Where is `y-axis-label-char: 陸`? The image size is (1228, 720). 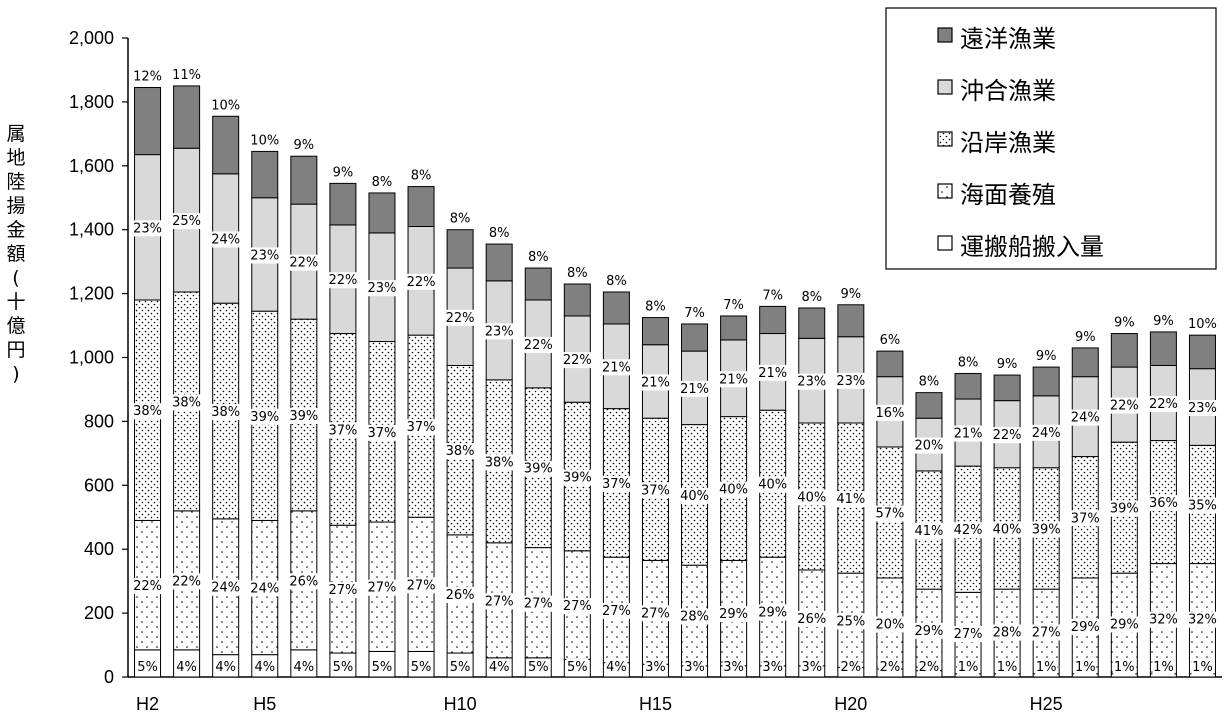
y-axis-label-char: 陸 is located at coordinates (15, 182).